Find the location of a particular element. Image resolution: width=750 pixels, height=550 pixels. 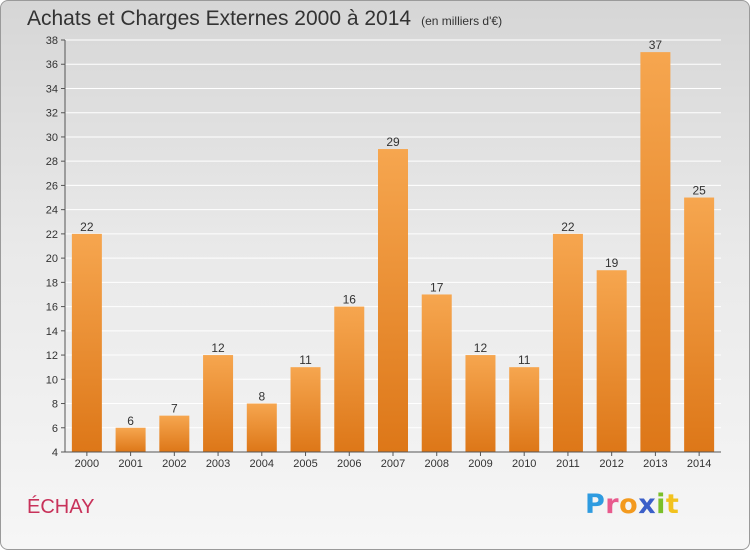

y-tick-label: 34 is located at coordinates (52, 89).